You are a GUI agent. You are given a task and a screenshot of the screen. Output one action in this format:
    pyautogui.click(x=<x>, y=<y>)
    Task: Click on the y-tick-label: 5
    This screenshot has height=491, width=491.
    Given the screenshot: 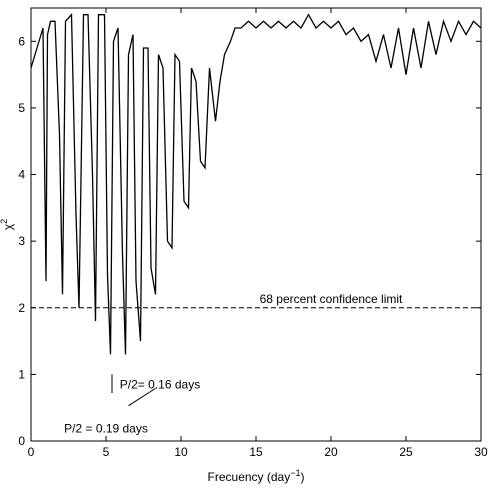 What is the action you would take?
    pyautogui.click(x=21, y=108)
    